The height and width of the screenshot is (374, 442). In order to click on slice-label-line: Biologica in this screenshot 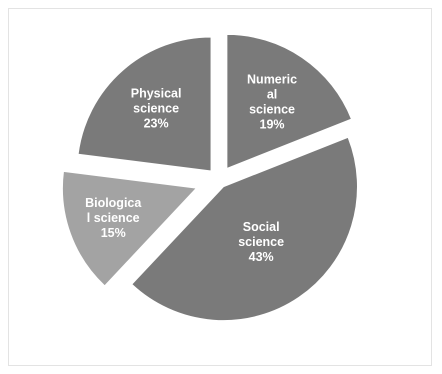, I will do `click(113, 203)`.